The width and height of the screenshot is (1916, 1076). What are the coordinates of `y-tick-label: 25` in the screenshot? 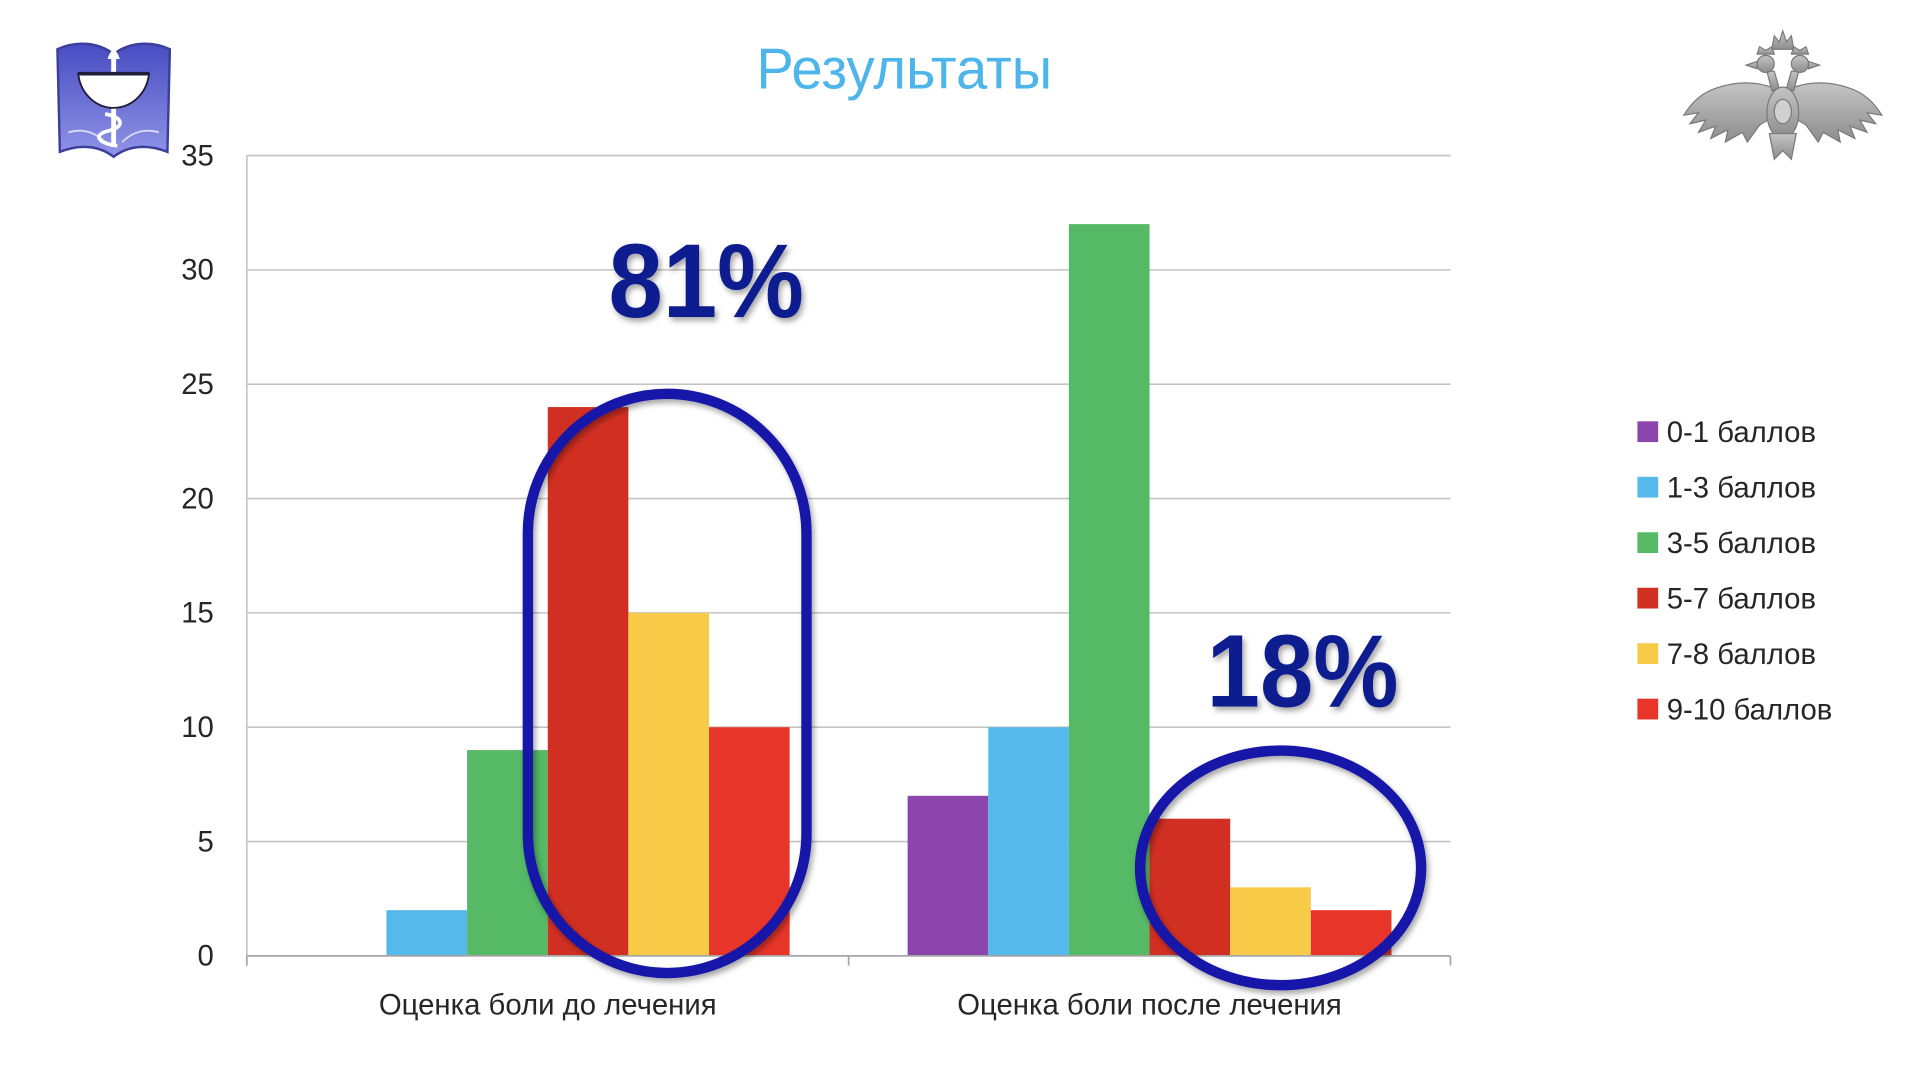 It's located at (197, 384).